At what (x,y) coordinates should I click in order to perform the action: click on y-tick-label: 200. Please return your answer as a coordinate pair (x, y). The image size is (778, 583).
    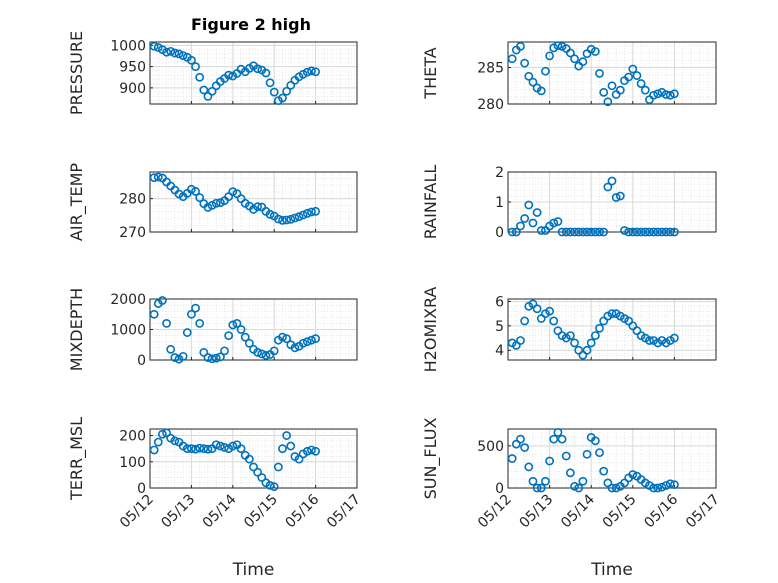
    Looking at the image, I should click on (132, 437).